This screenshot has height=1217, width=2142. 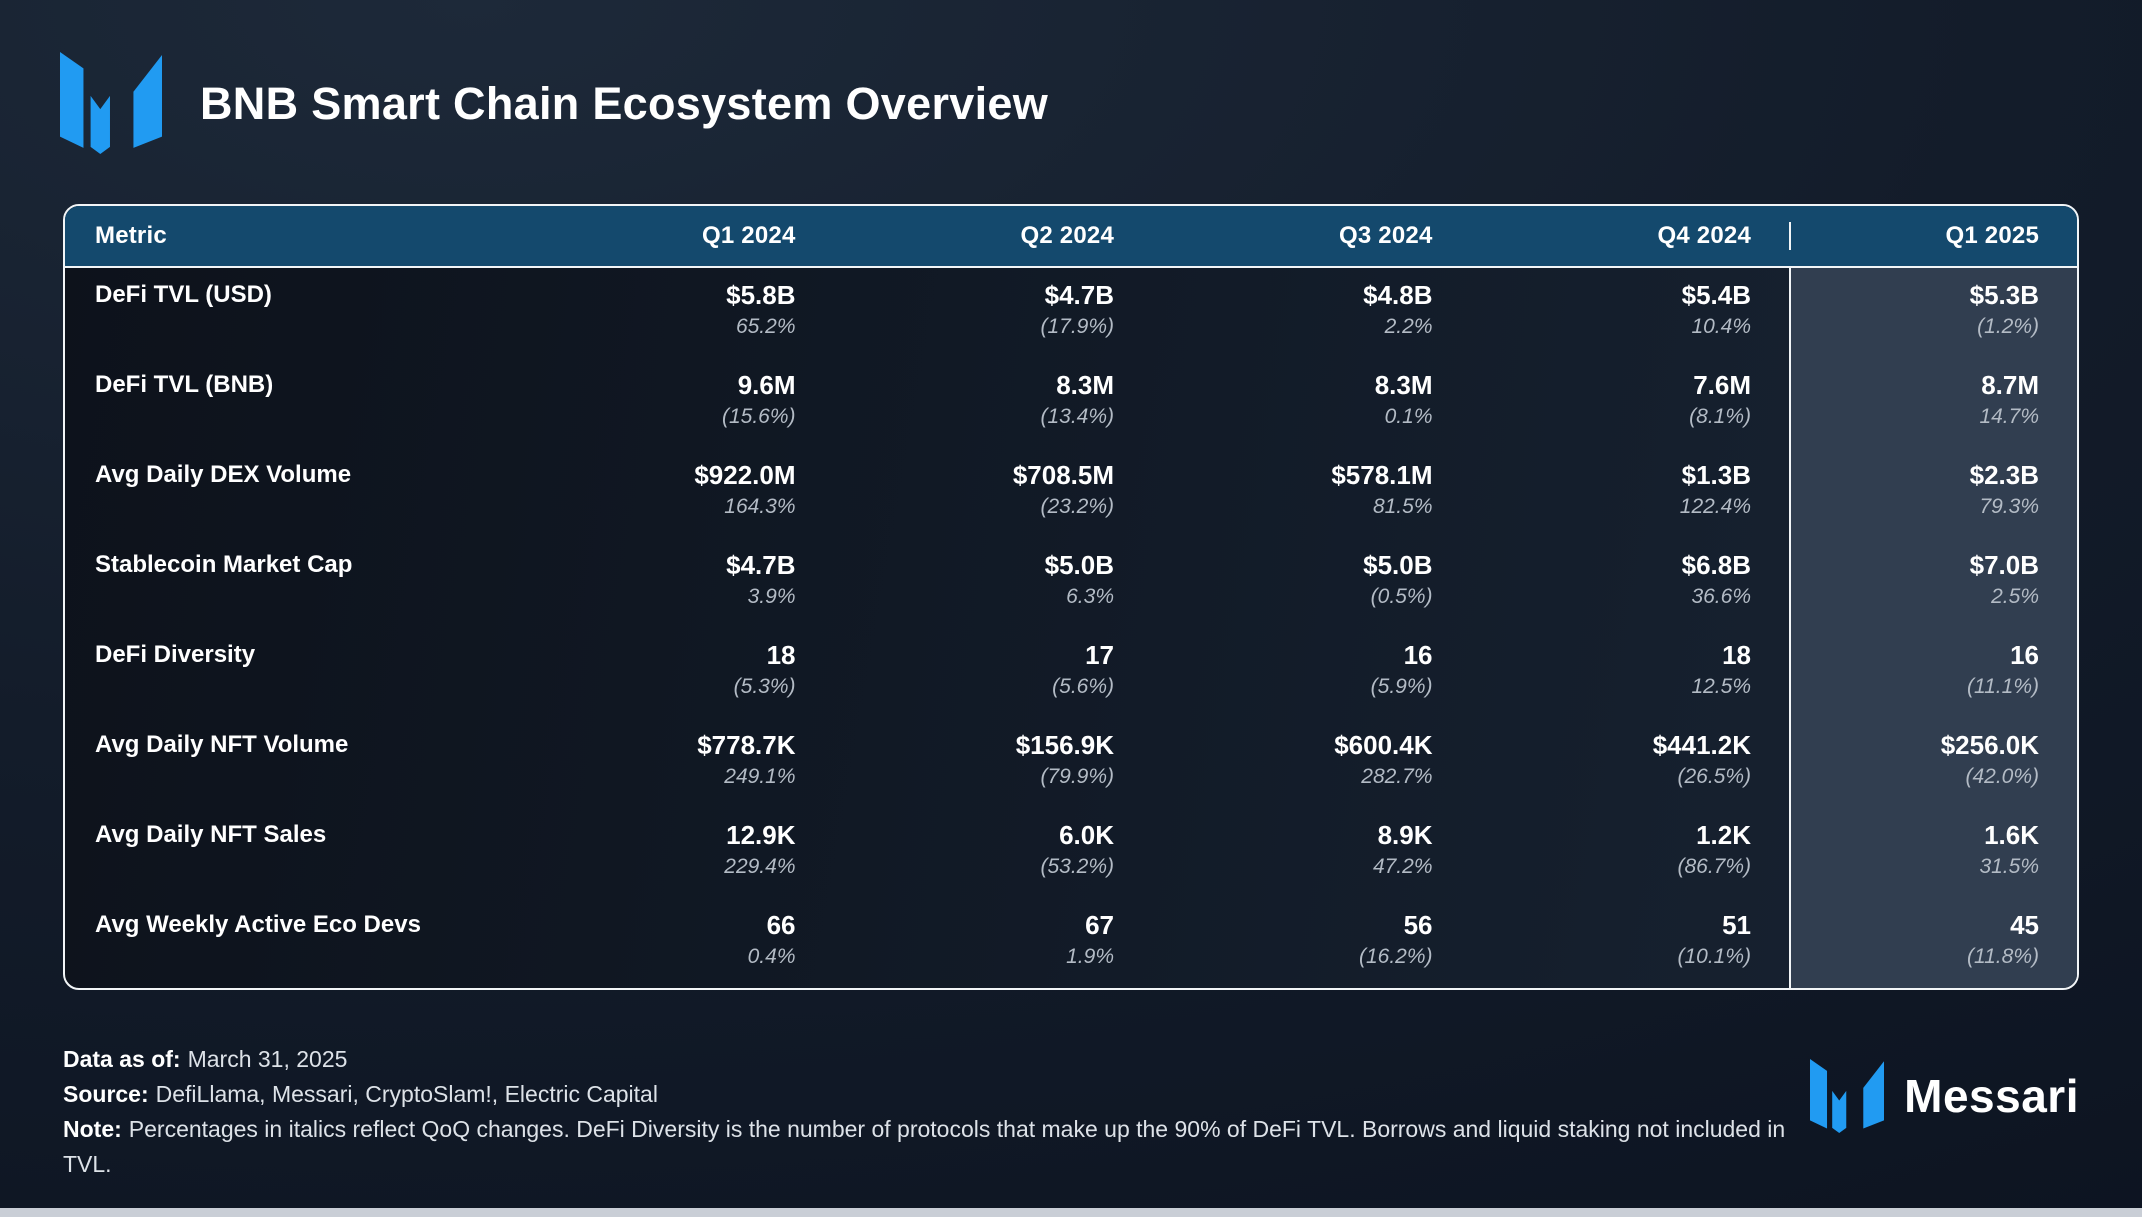 What do you see at coordinates (1067, 235) in the screenshot?
I see `column-header-q2-2024: Q2 2024` at bounding box center [1067, 235].